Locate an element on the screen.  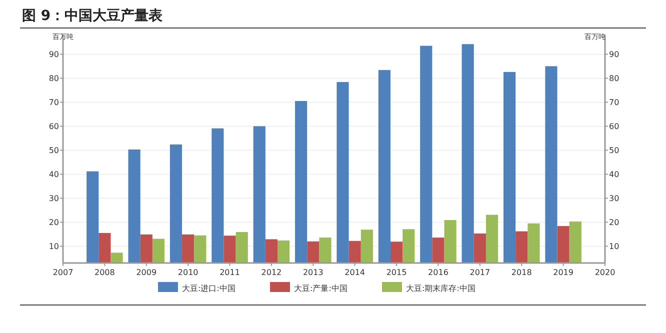
y2-tick-label: 40 is located at coordinates (614, 175).